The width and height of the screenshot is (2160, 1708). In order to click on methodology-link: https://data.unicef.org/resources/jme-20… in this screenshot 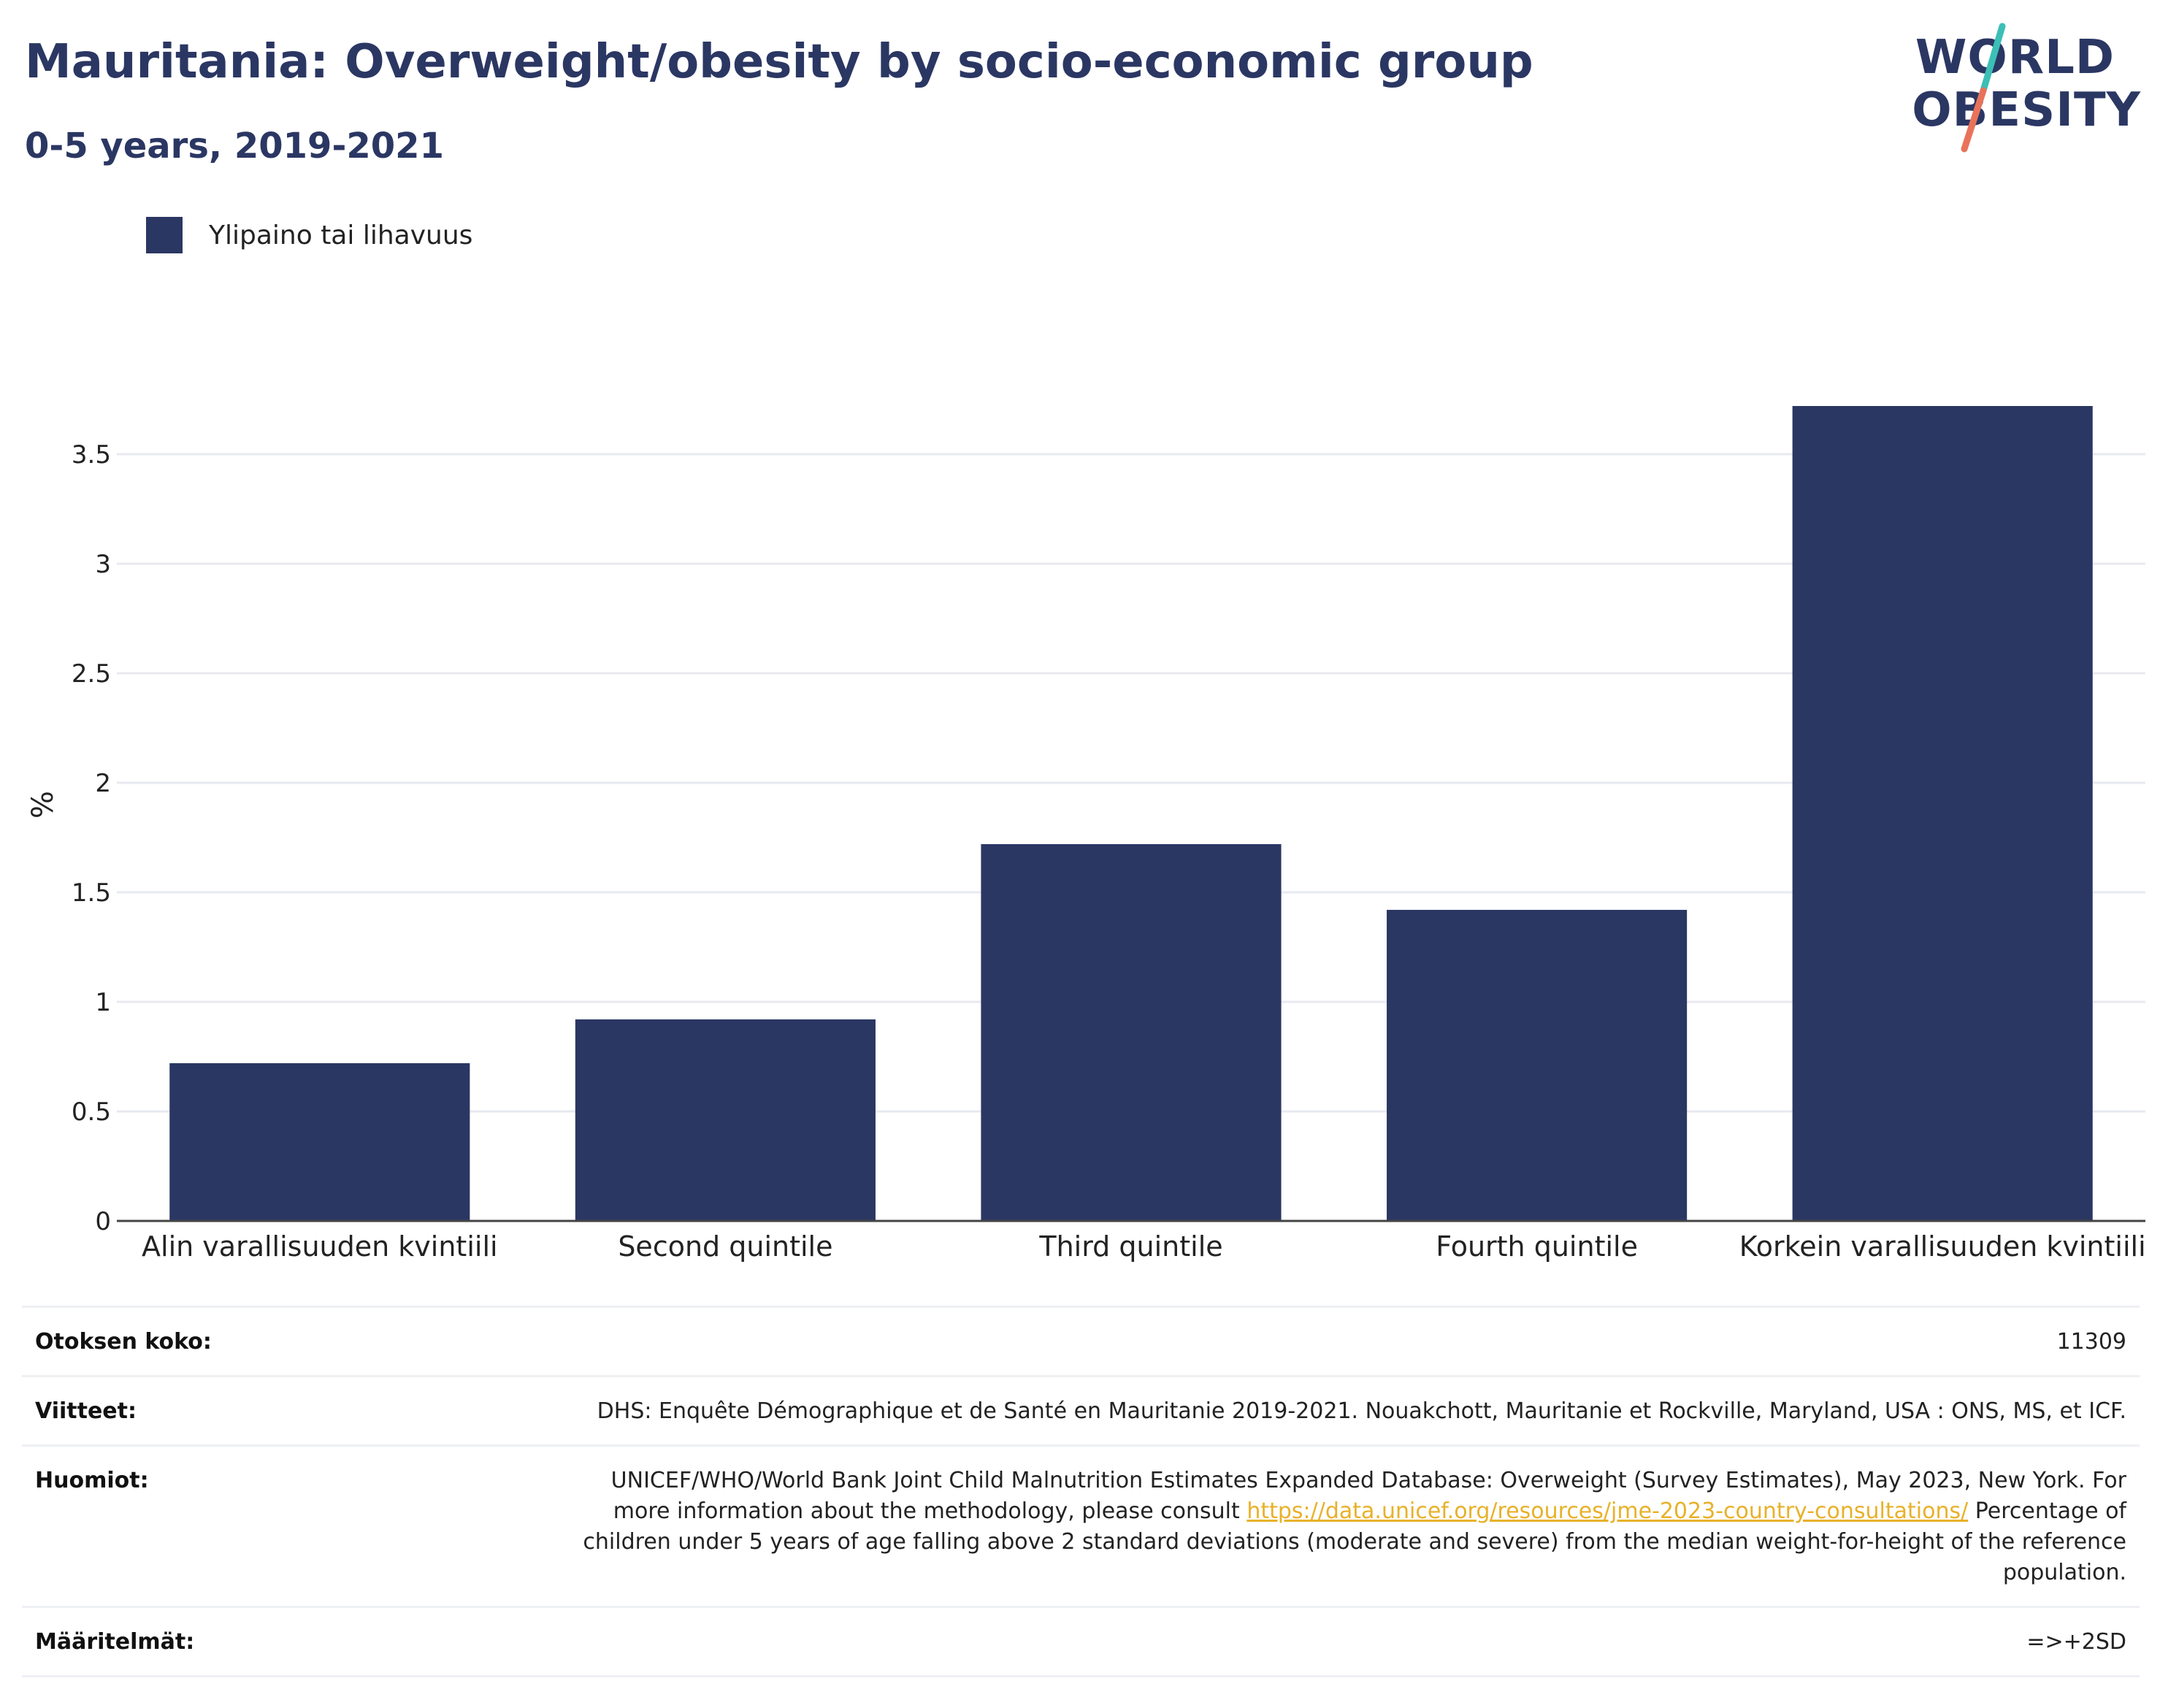, I will do `click(1607, 1511)`.